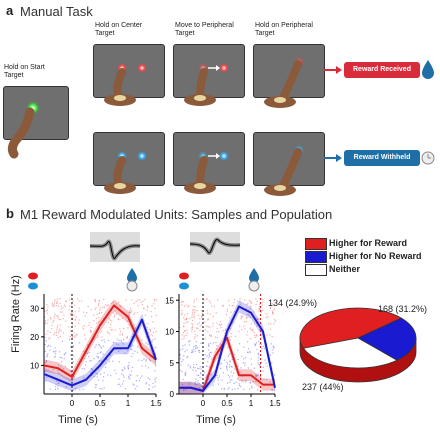  What do you see at coordinates (215, 246) in the screenshot?
I see `waveform-2-mean` at bounding box center [215, 246].